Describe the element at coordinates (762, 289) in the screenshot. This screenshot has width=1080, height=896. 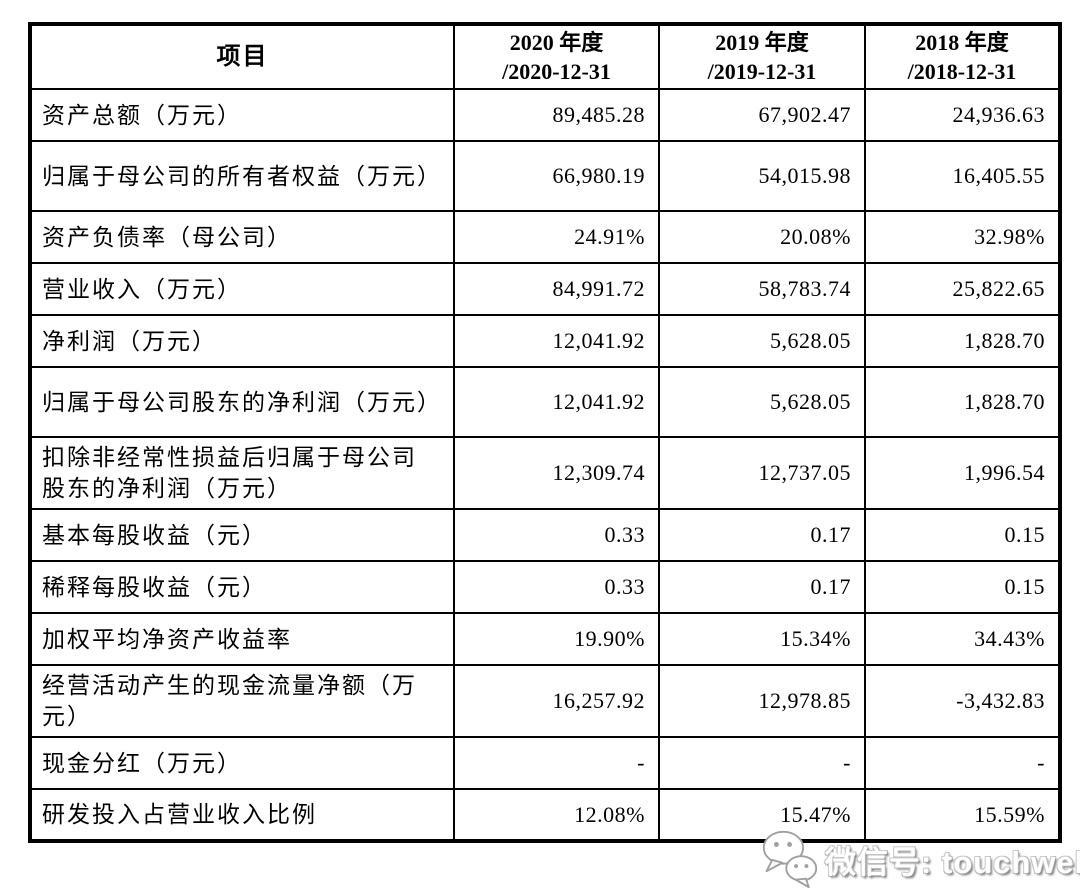
I see `value-2019: 58,783.74` at that location.